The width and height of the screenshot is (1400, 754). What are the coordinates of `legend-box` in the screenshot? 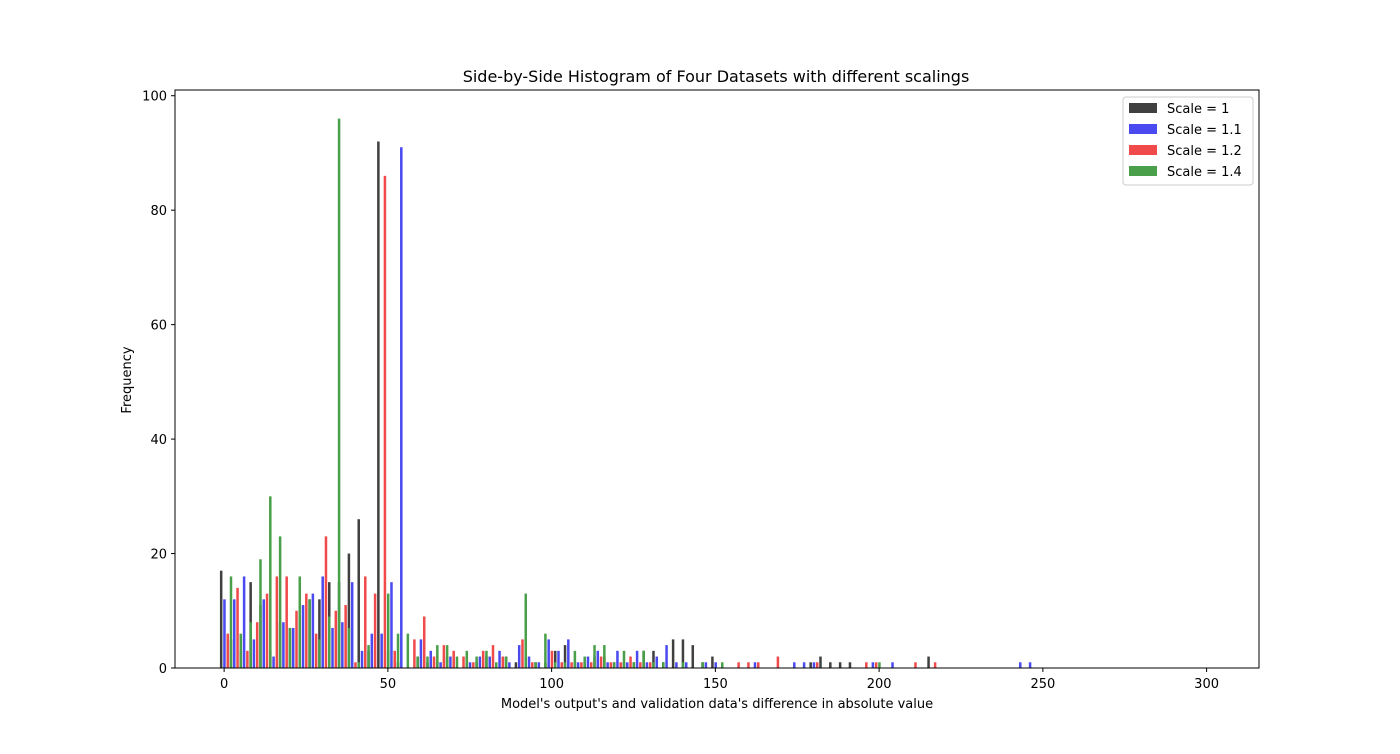 It's located at (1188, 141).